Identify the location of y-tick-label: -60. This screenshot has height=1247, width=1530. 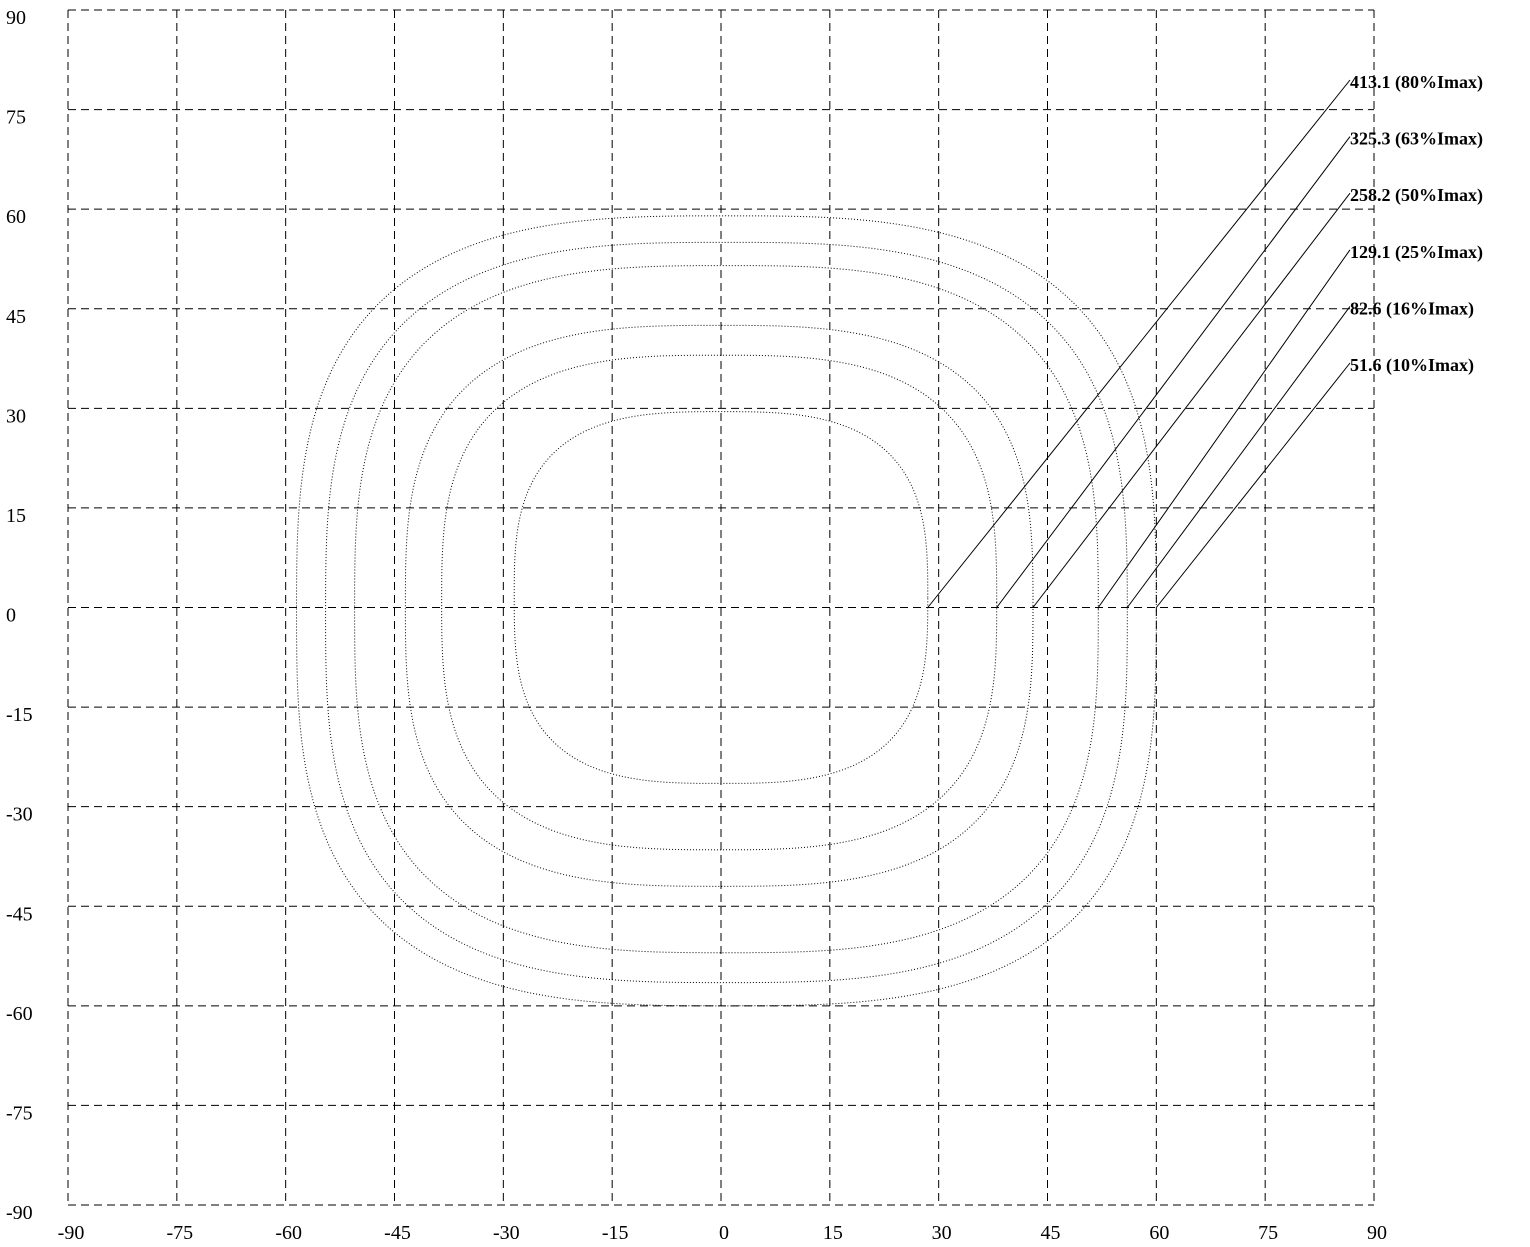
(19, 1014).